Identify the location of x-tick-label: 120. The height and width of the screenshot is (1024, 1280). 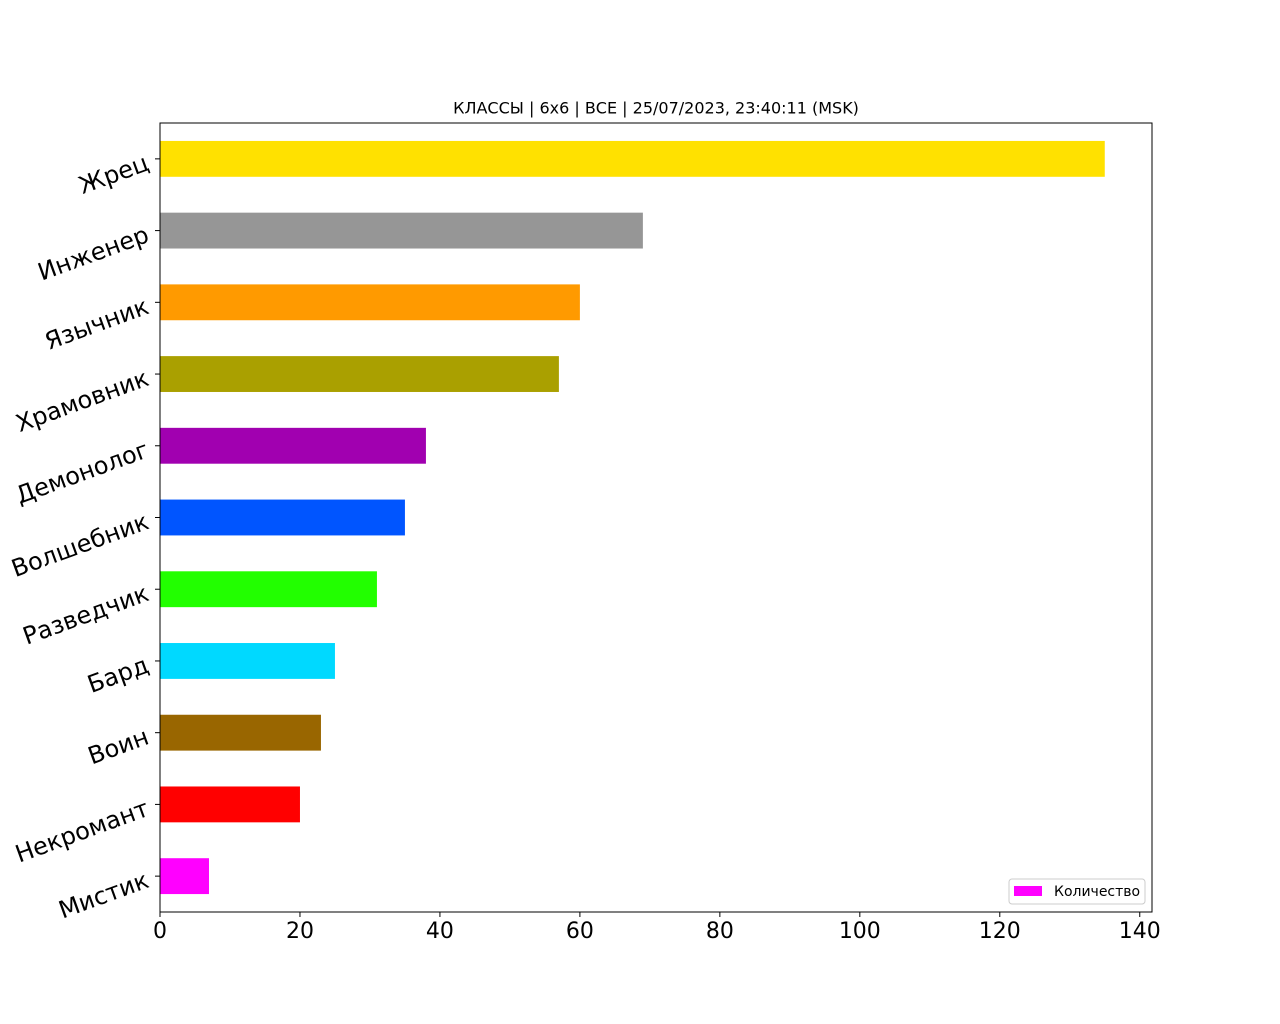
(1000, 931).